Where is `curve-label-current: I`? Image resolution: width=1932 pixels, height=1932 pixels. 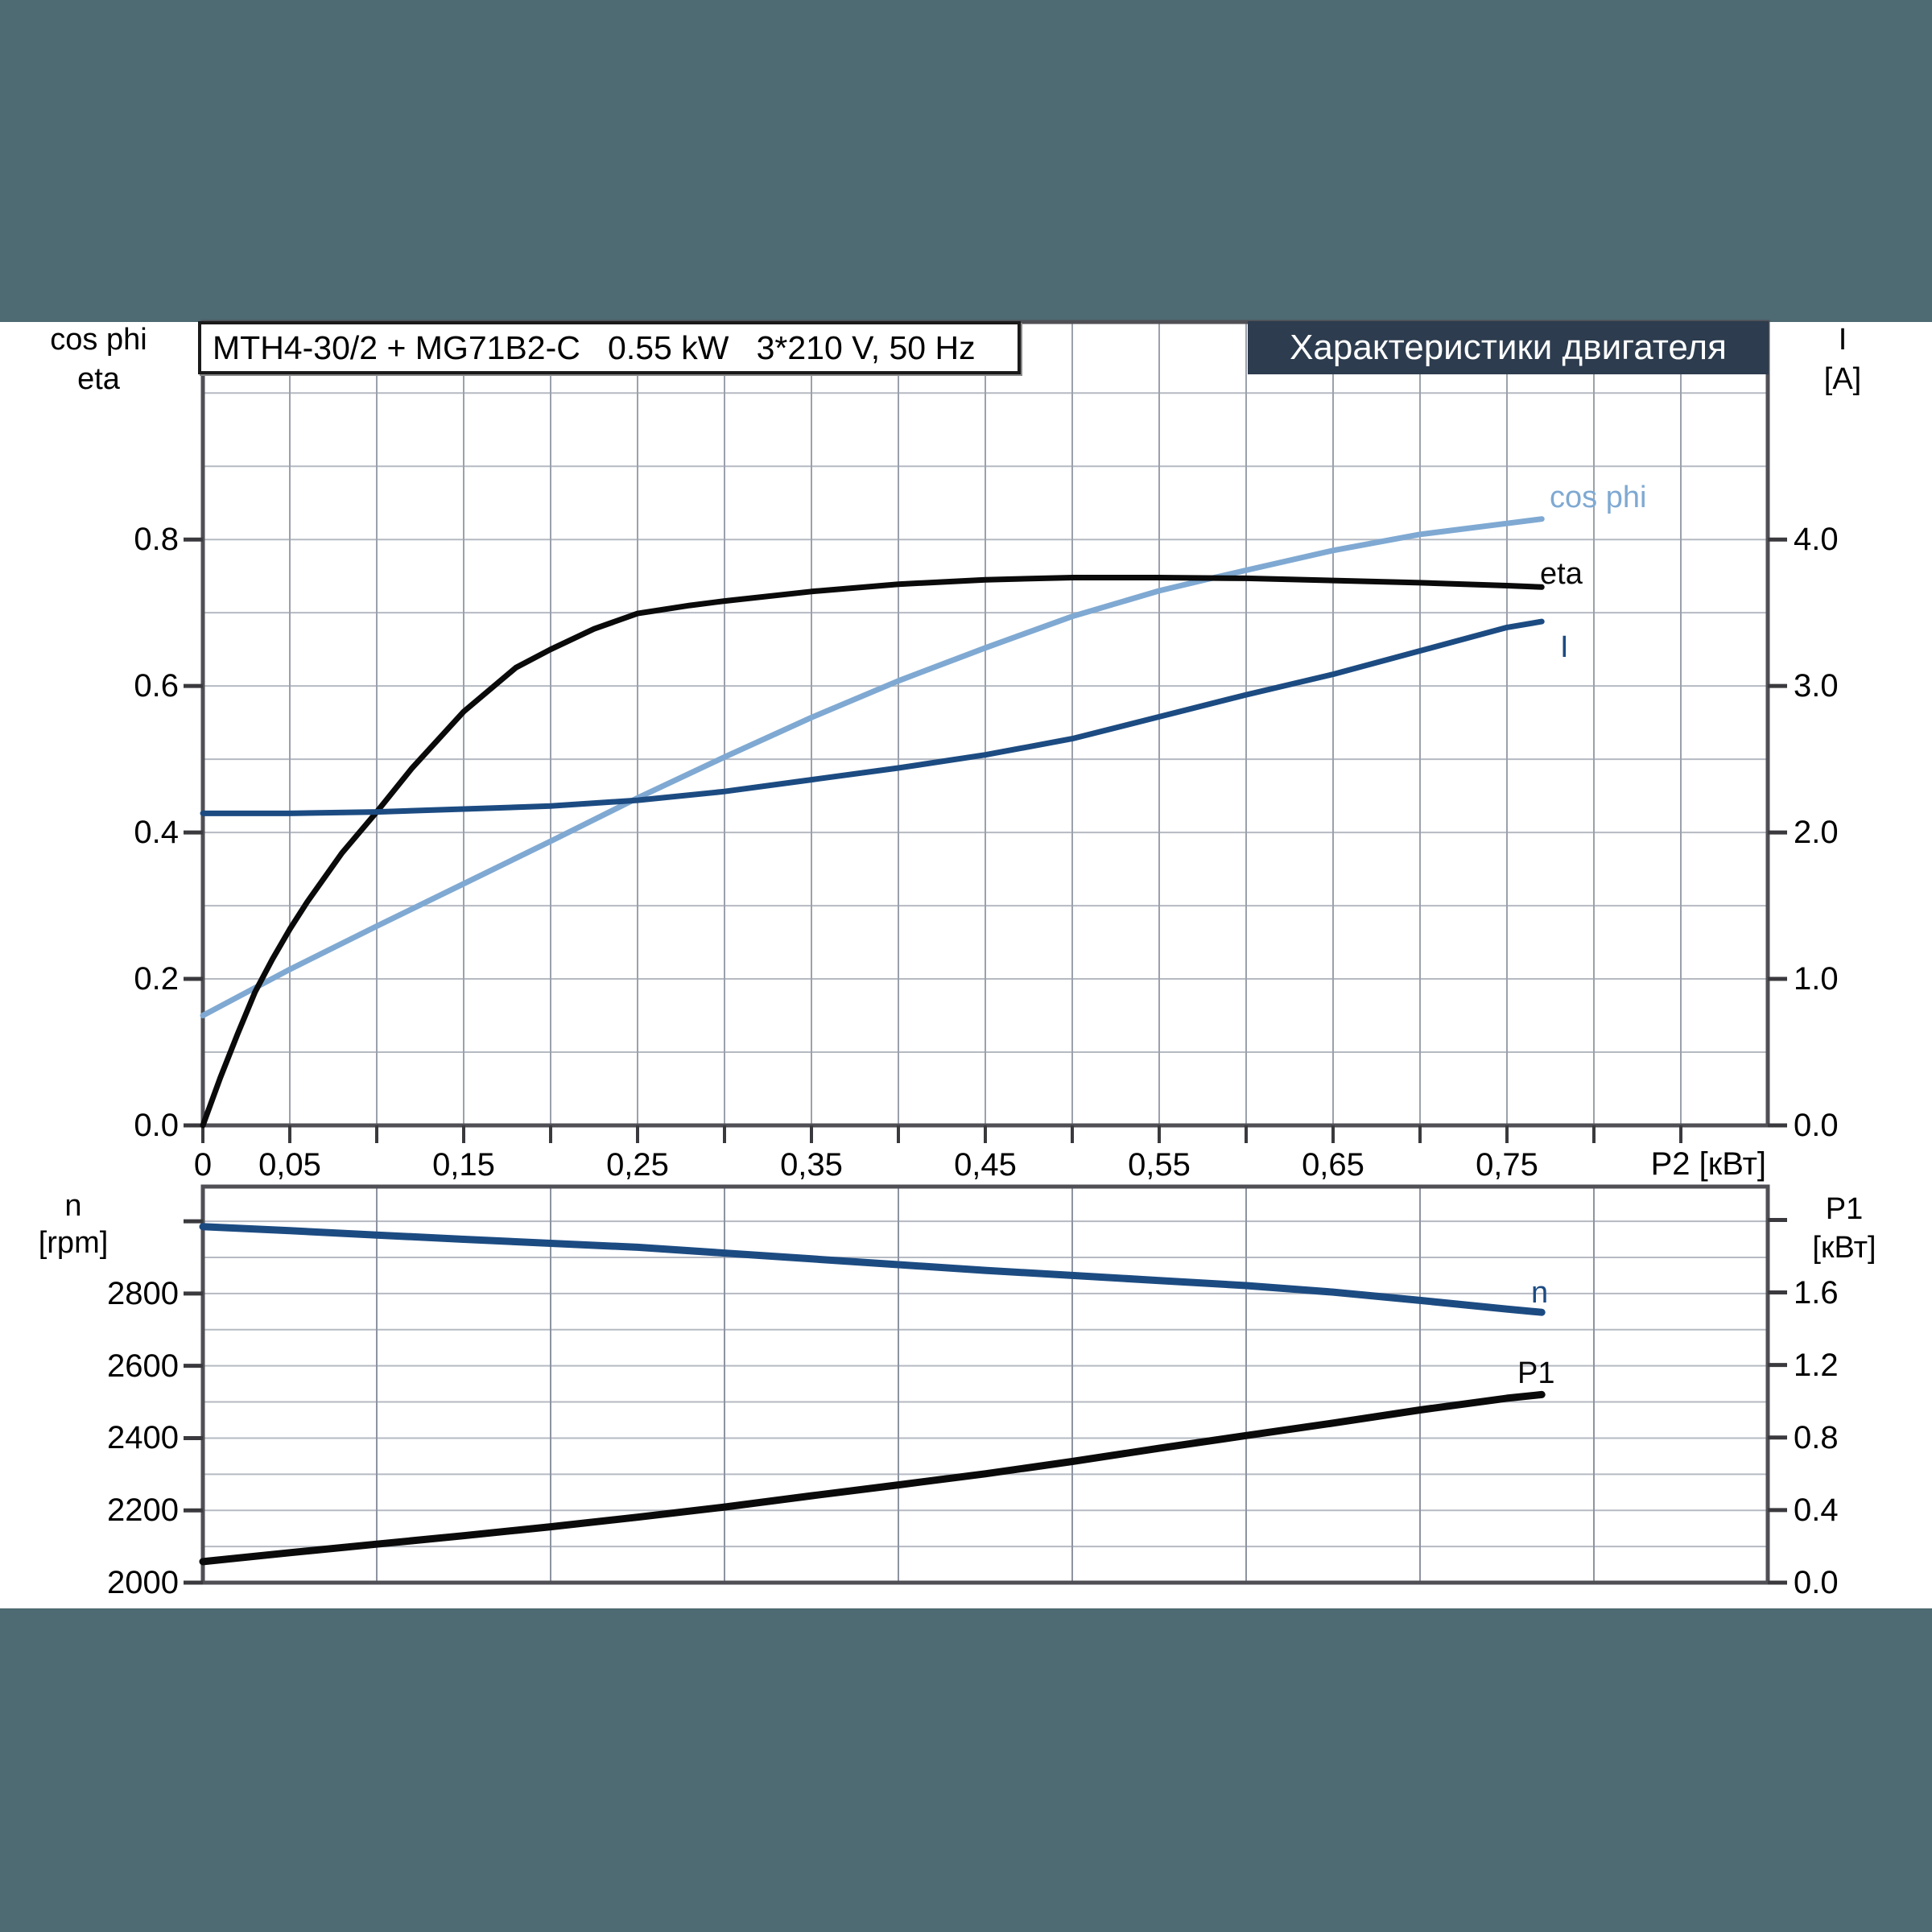
curve-label-current: I is located at coordinates (1564, 647).